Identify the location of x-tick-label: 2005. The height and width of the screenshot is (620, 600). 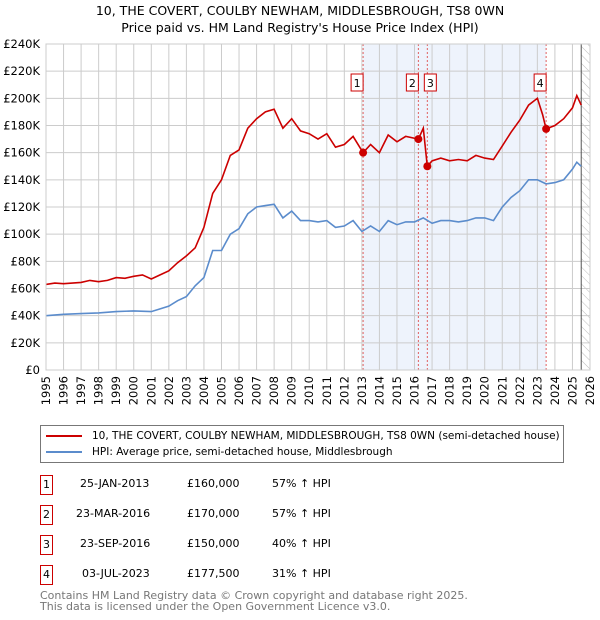
(221, 390).